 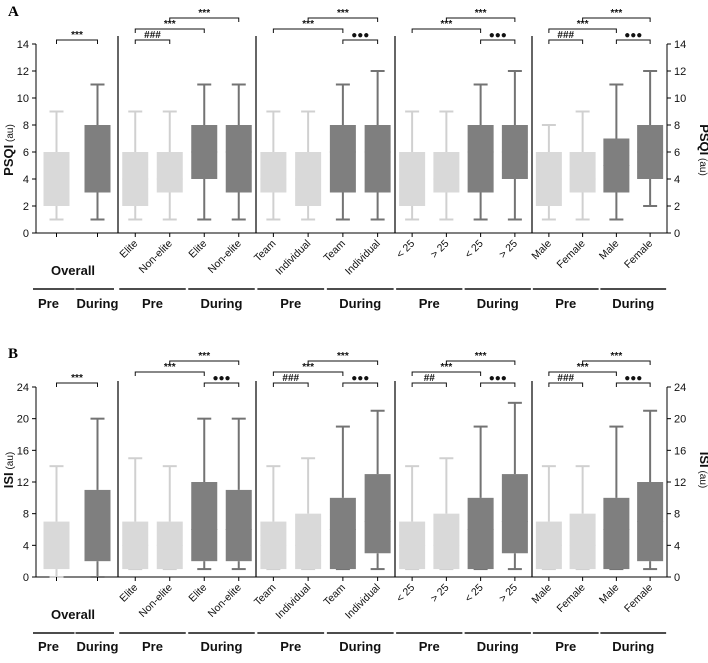 What do you see at coordinates (474, 593) in the screenshot?
I see `x-tick-label: < 25` at bounding box center [474, 593].